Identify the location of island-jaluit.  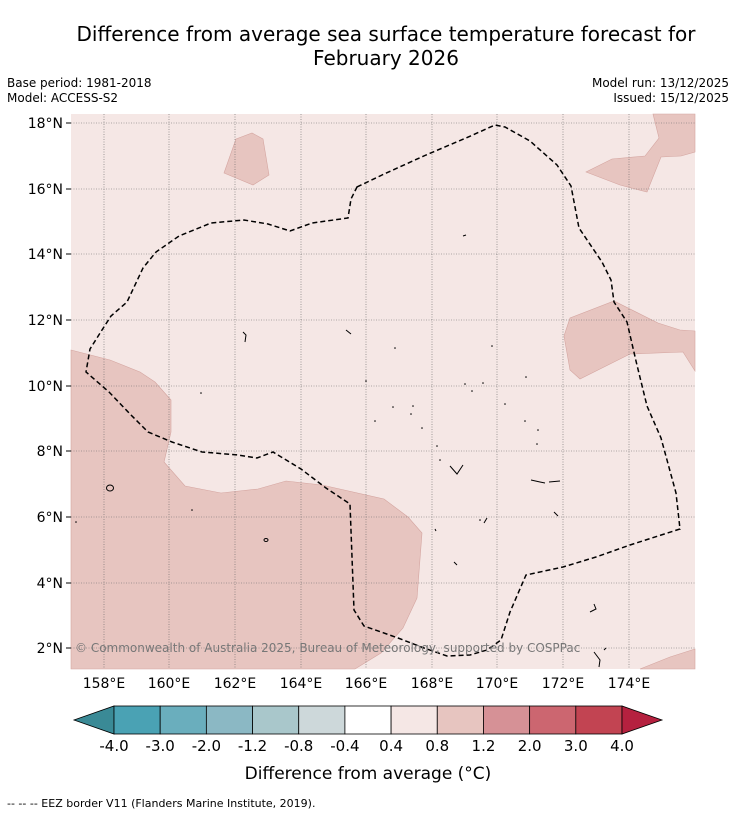
(538, 481).